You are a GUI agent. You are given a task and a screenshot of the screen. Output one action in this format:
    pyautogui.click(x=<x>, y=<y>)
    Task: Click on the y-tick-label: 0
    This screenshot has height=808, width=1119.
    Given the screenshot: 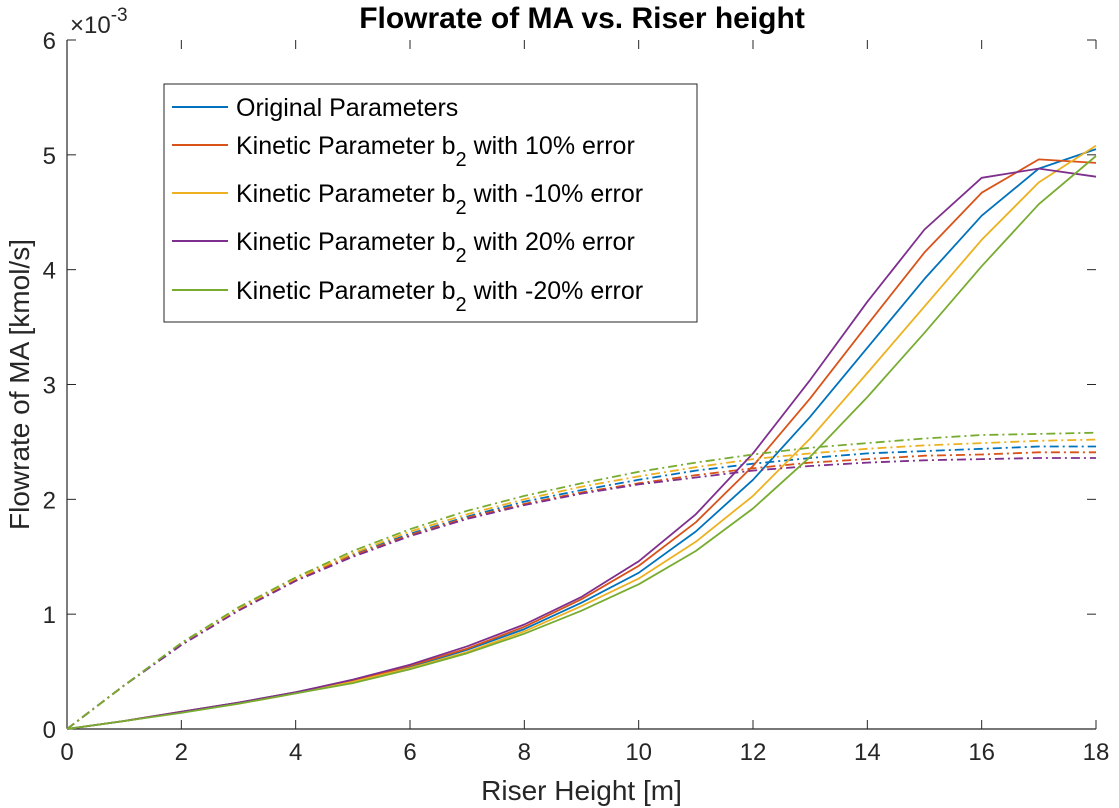 What is the action you would take?
    pyautogui.click(x=49, y=730)
    